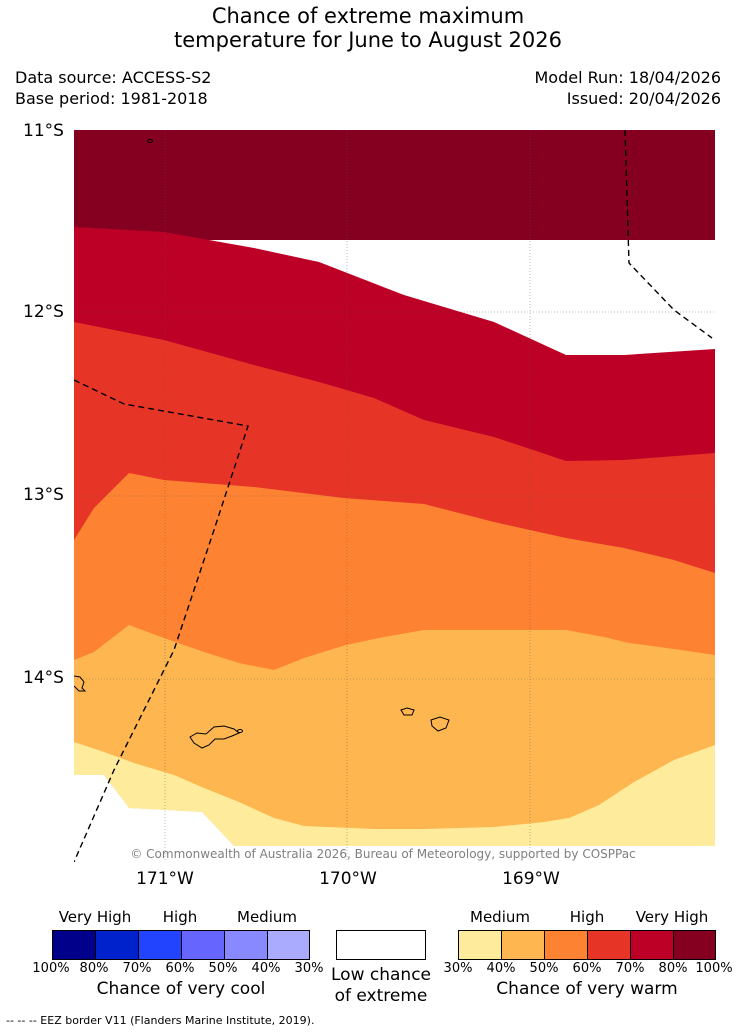  I want to click on legend-neutral-line-2: of extreme, so click(381, 996).